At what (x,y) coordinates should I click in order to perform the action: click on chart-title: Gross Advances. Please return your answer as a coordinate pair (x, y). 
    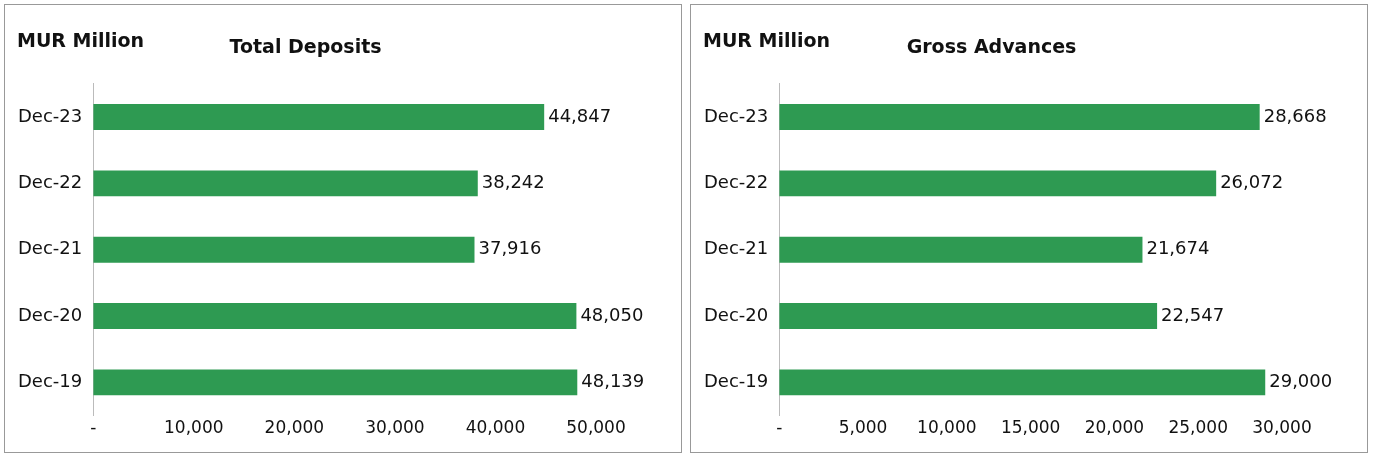
    Looking at the image, I should click on (991, 46).